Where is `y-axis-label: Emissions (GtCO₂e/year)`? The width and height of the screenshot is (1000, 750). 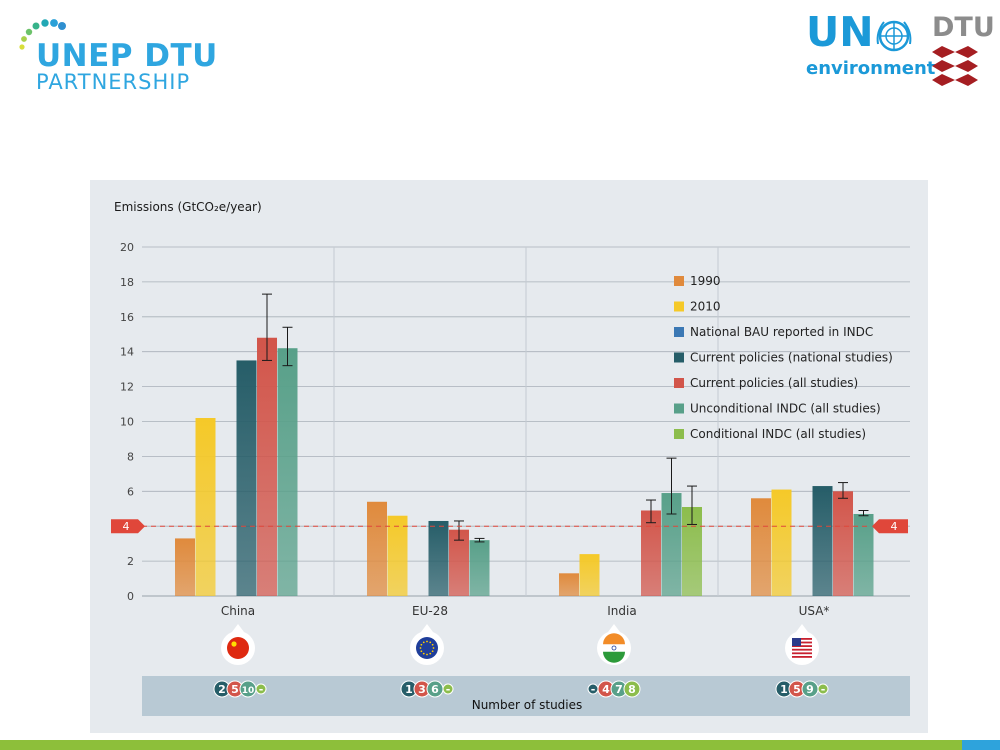
y-axis-label: Emissions (GtCO₂e/year) is located at coordinates (188, 207).